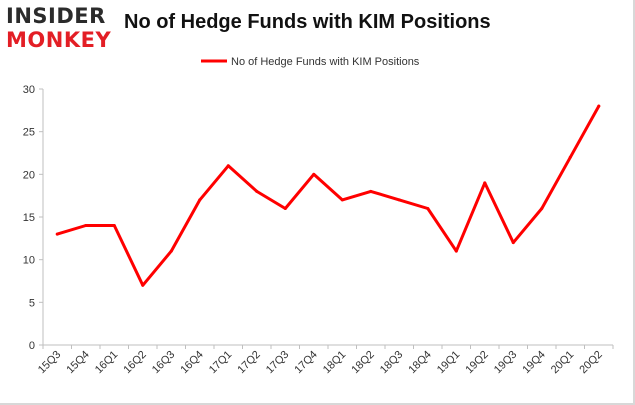  Describe the element at coordinates (29, 261) in the screenshot. I see `y-tick-label: 10` at that location.